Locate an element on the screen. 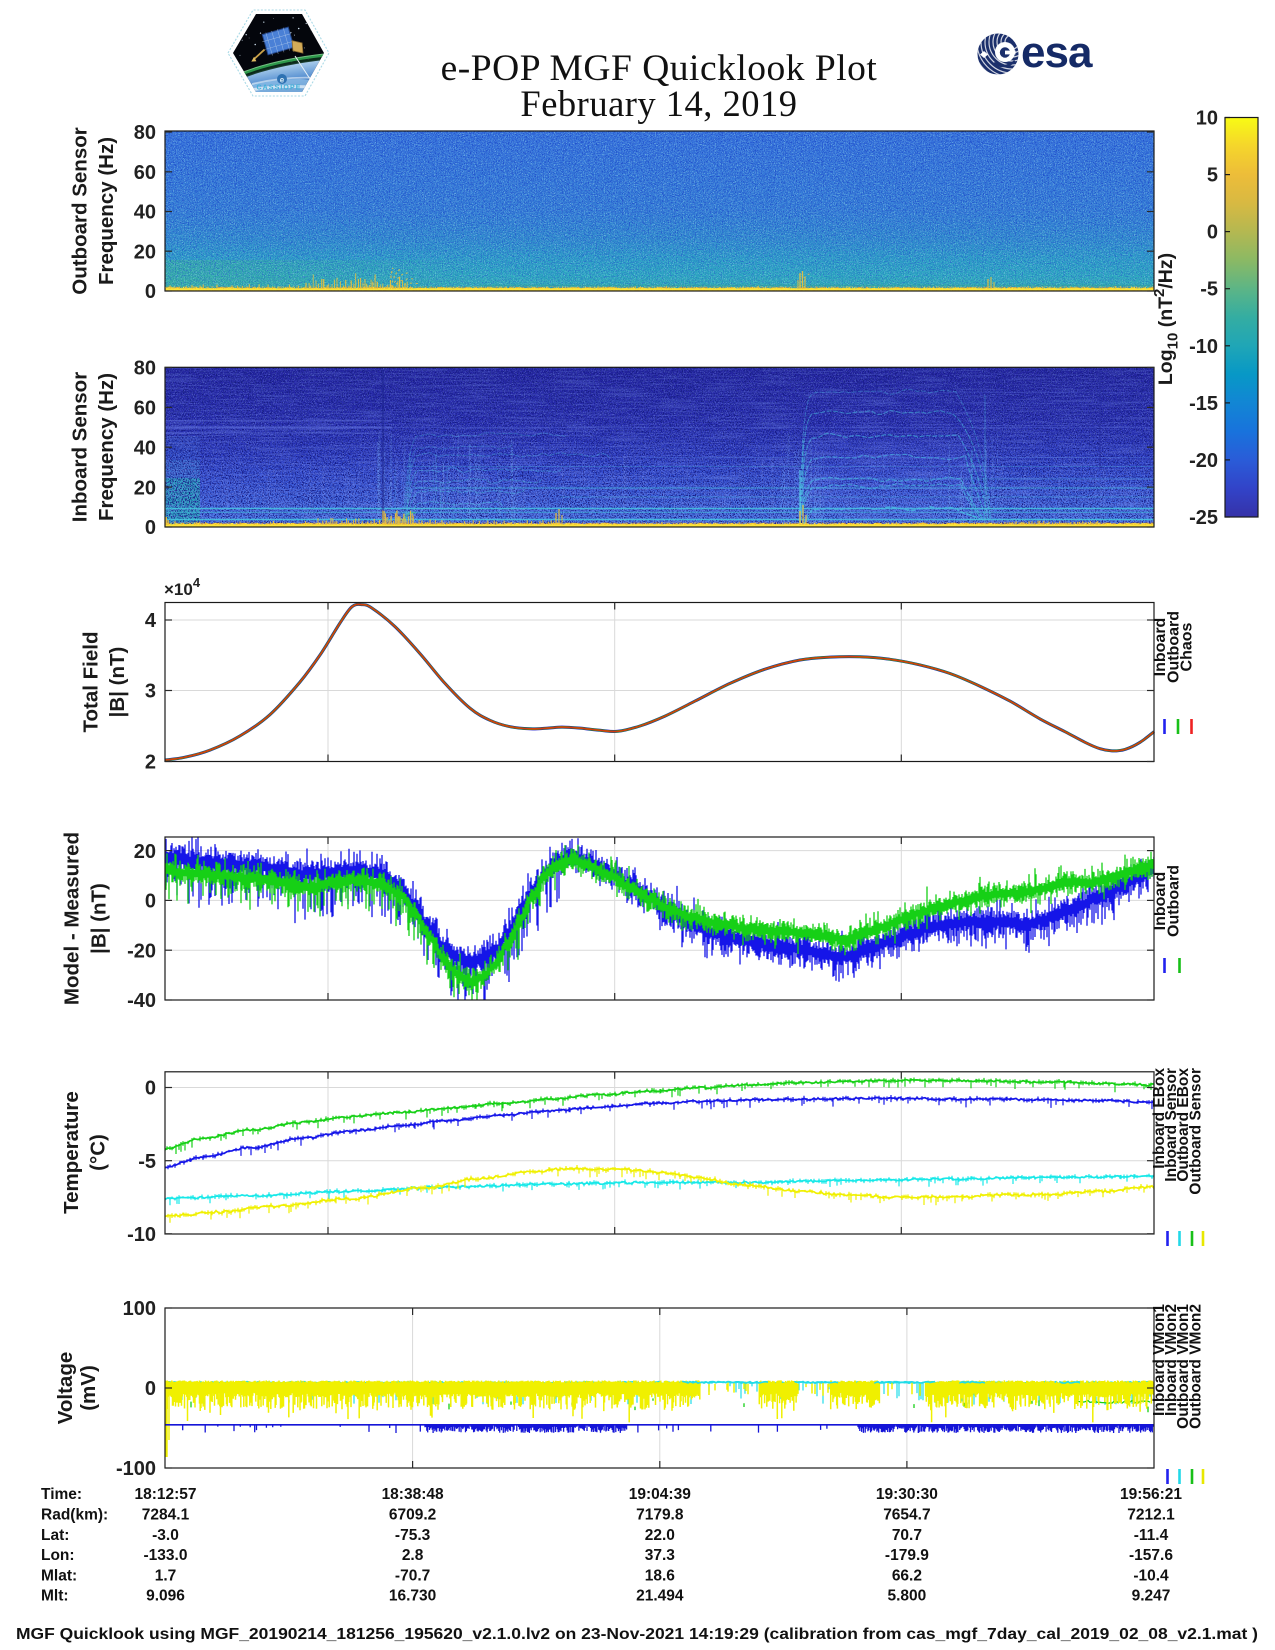 Image resolution: width=1275 pixels, height=1650 pixels. svg-text: Lat: is located at coordinates (55, 1535).